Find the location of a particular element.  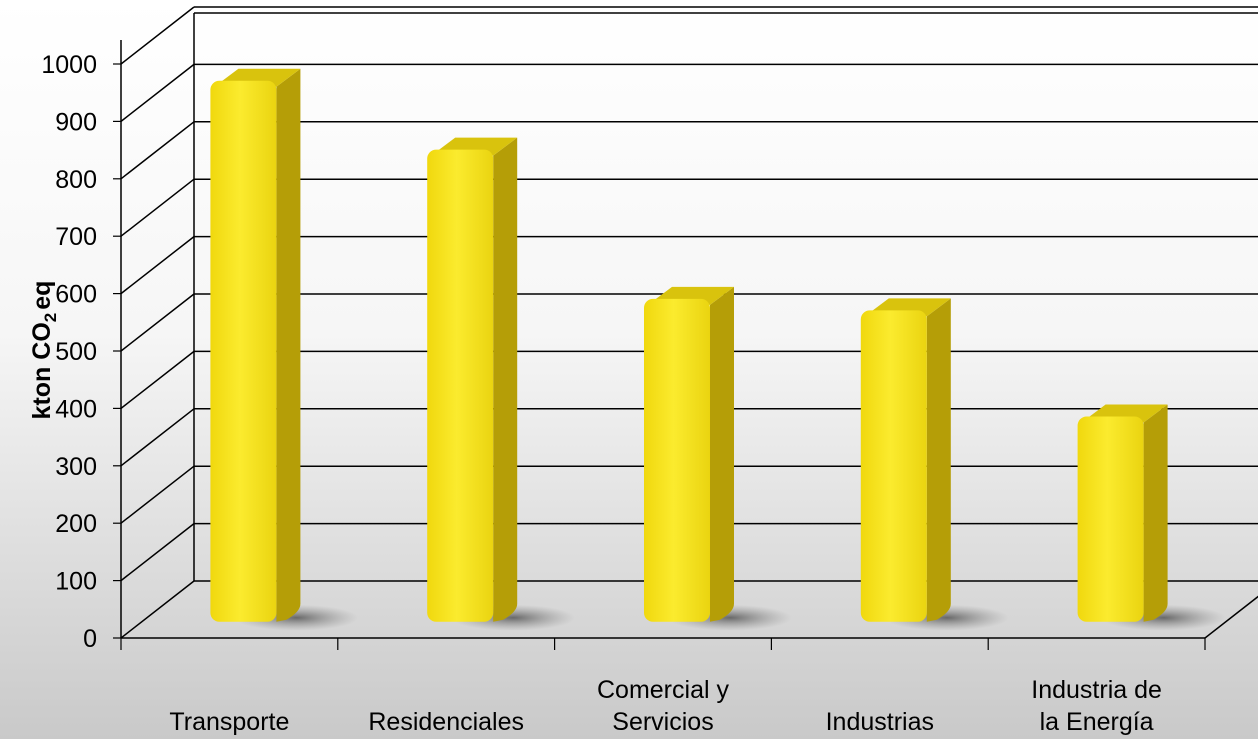

y-tick-label: 800 is located at coordinates (76, 180).